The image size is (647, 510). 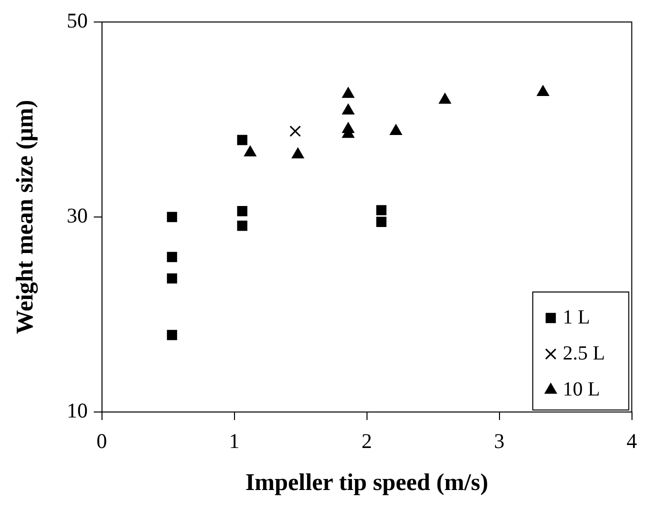 I want to click on x-tick-label: 3, so click(x=499, y=441).